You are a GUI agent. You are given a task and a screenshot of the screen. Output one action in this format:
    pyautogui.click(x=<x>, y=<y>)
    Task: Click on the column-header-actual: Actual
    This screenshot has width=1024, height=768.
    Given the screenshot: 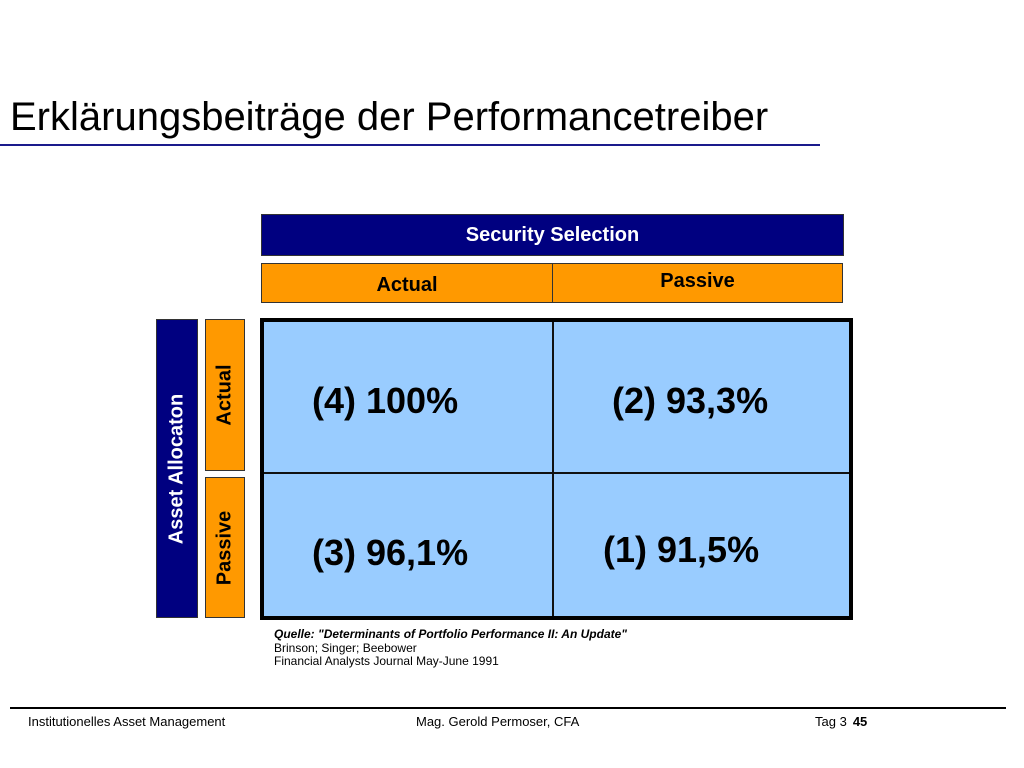 What is the action you would take?
    pyautogui.click(x=407, y=283)
    